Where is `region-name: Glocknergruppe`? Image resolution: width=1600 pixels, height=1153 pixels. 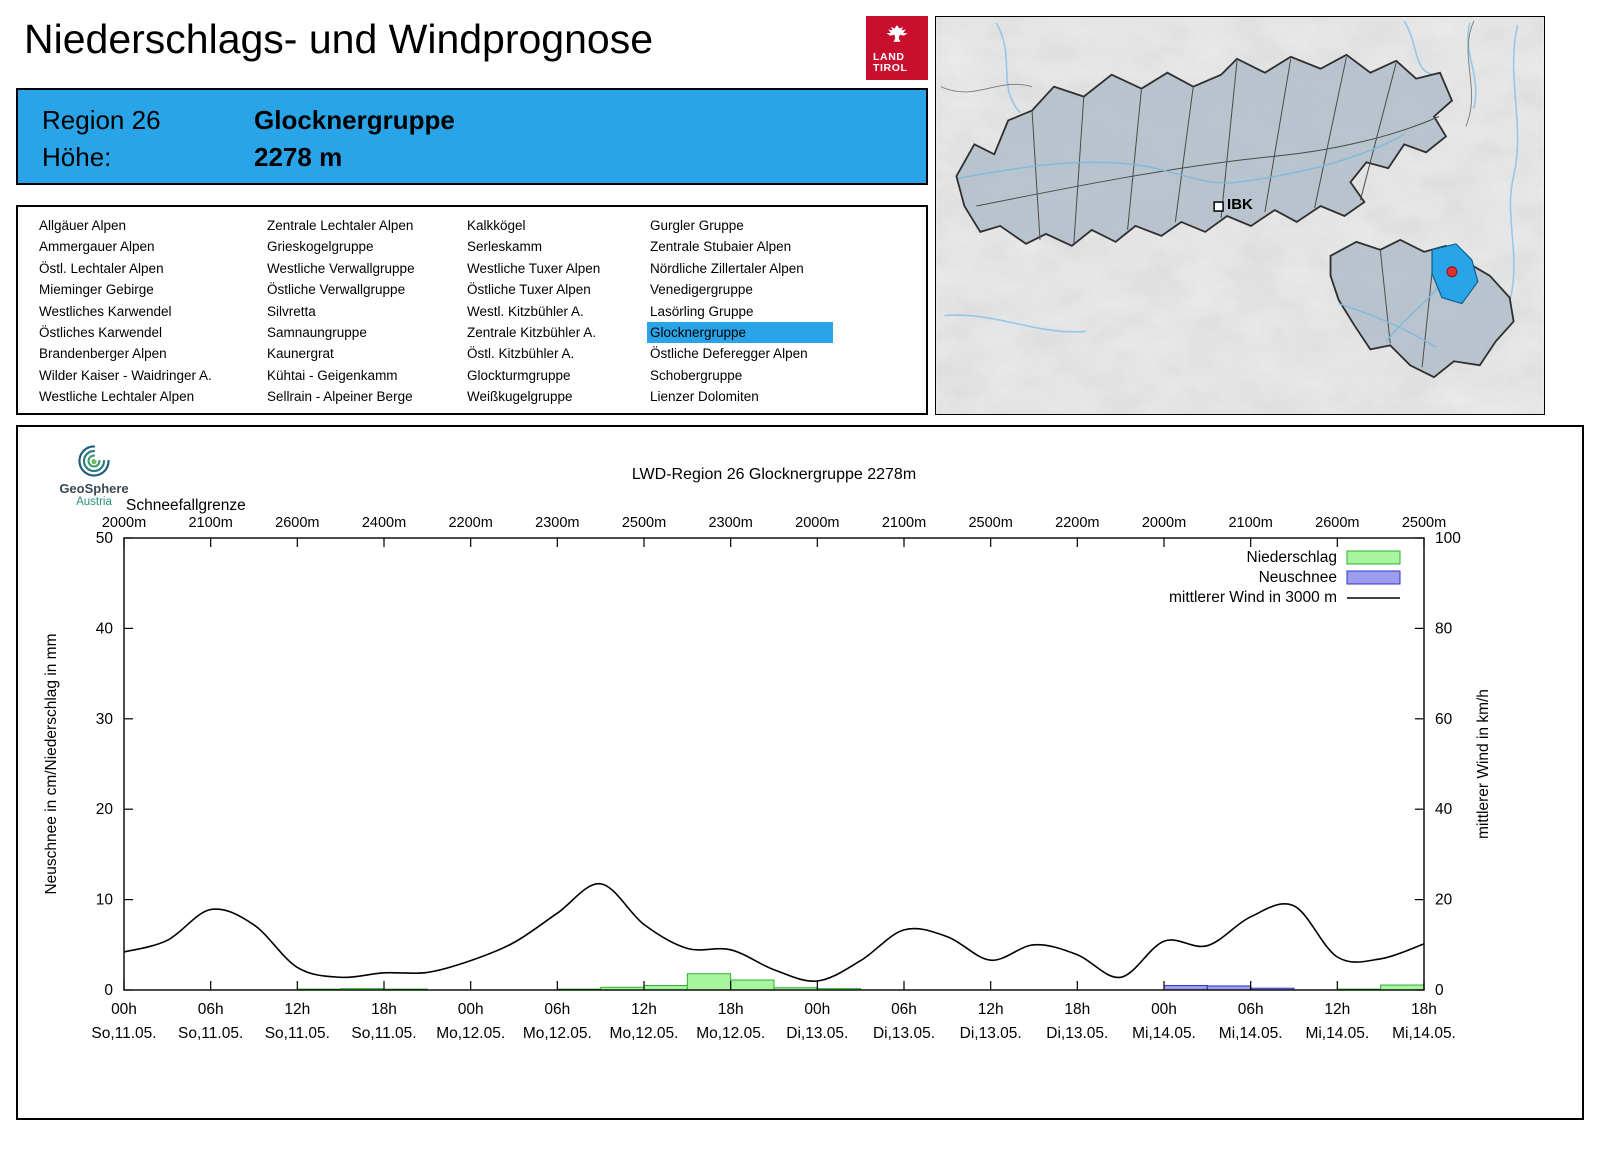
region-name: Glocknergruppe is located at coordinates (354, 120).